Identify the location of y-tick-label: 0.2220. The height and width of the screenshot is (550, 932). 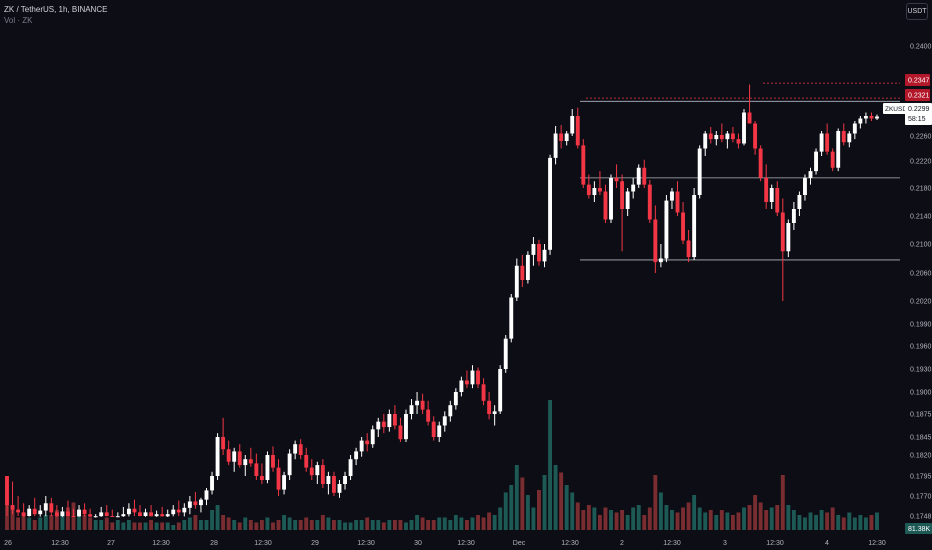
(921, 162).